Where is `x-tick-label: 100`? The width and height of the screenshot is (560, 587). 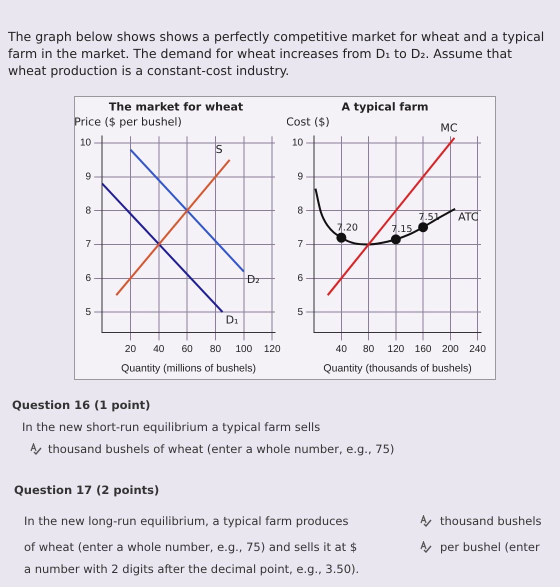 x-tick-label: 100 is located at coordinates (244, 350).